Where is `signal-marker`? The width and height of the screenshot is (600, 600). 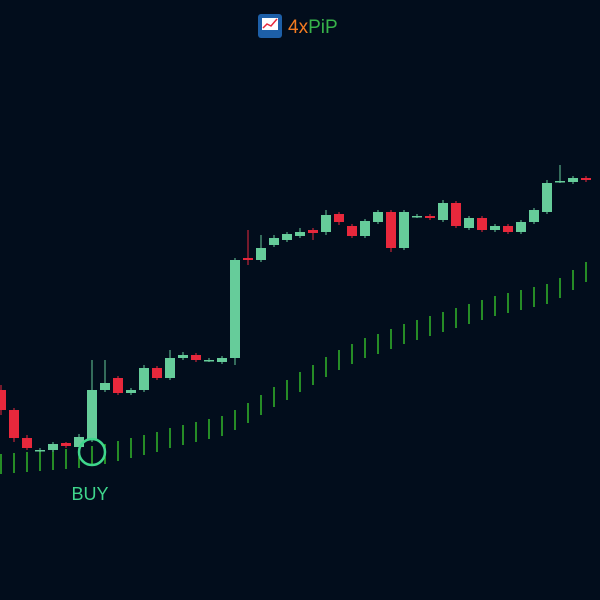
signal-marker is located at coordinates (92, 452).